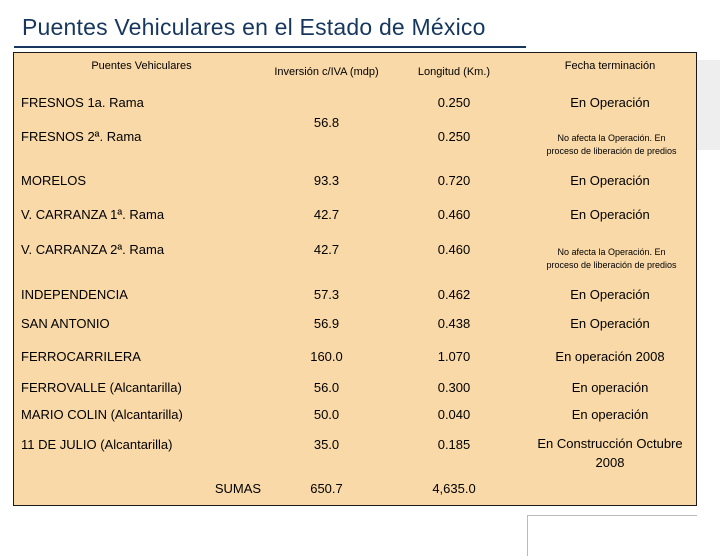 The width and height of the screenshot is (720, 556). What do you see at coordinates (454, 444) in the screenshot?
I see `row-longitud: 0.185` at bounding box center [454, 444].